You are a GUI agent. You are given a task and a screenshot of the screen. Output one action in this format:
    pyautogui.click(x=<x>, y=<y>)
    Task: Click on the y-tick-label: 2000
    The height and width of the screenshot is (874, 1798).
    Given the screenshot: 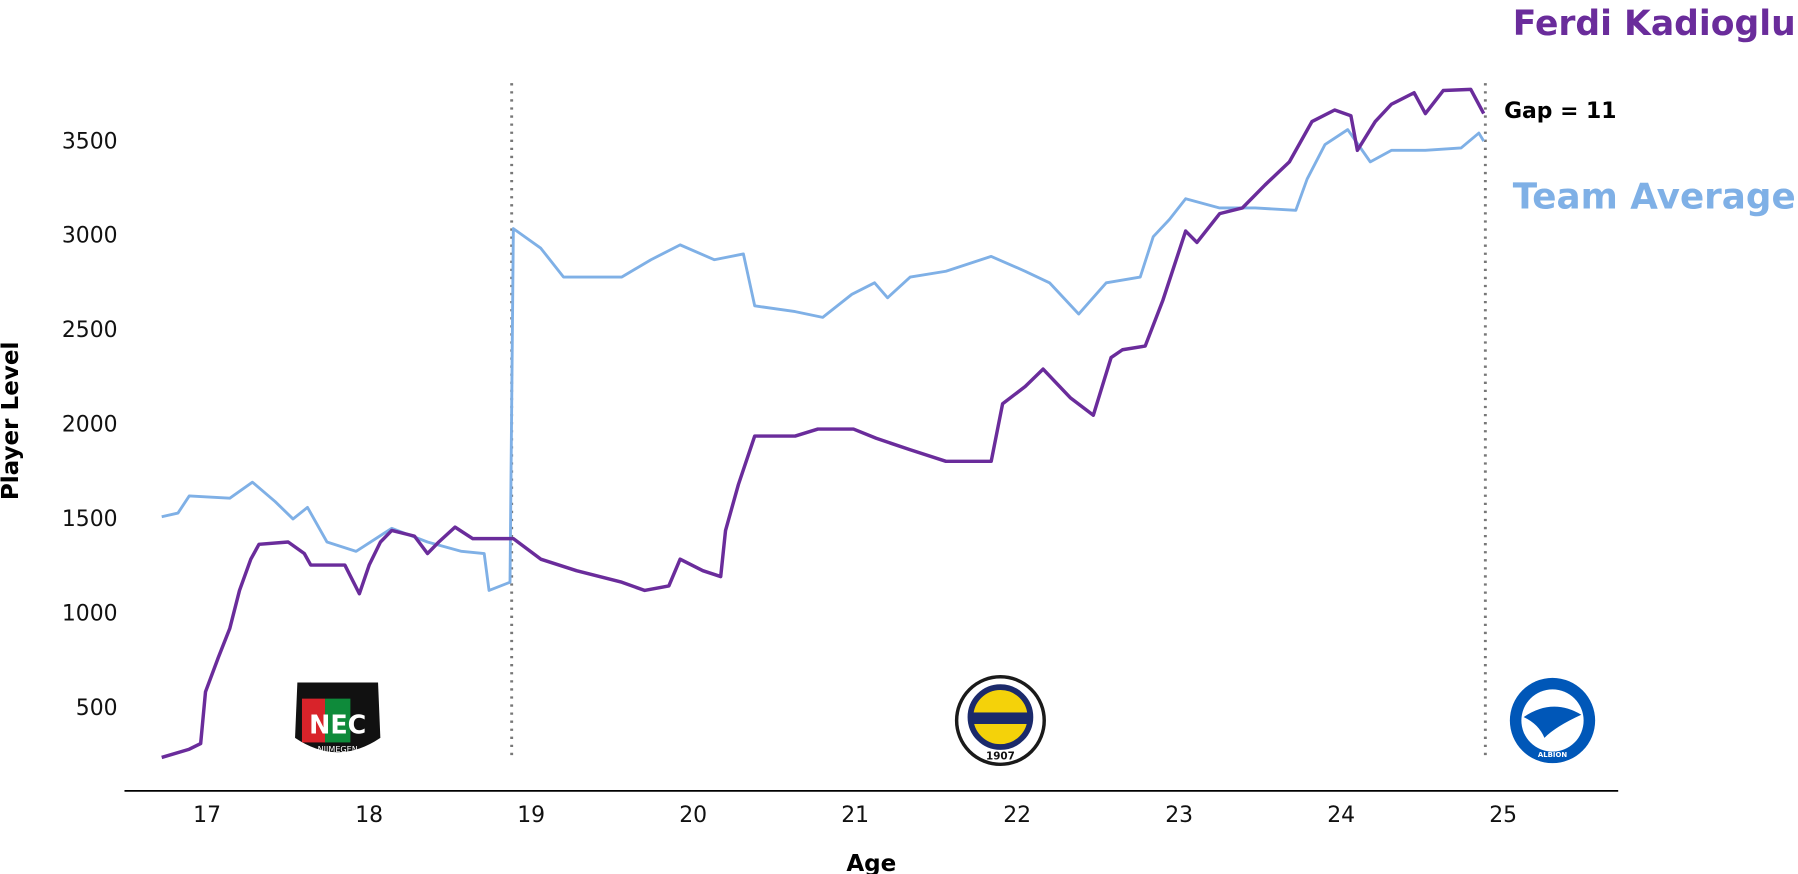 What is the action you would take?
    pyautogui.click(x=90, y=425)
    